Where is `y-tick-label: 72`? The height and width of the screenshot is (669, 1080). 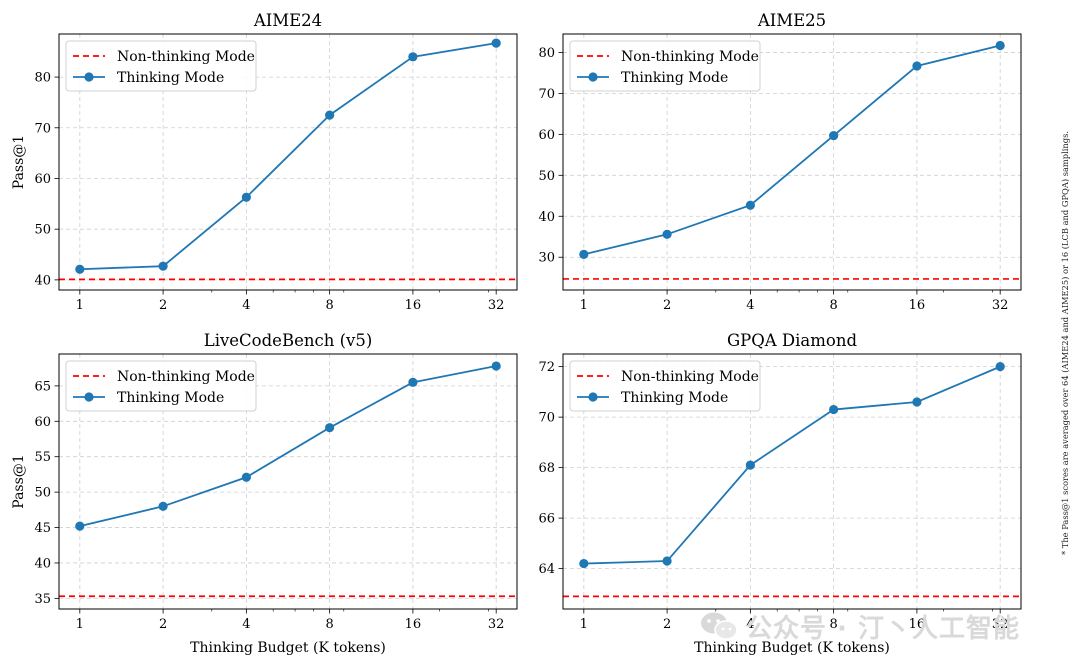
y-tick-label: 72 is located at coordinates (546, 367).